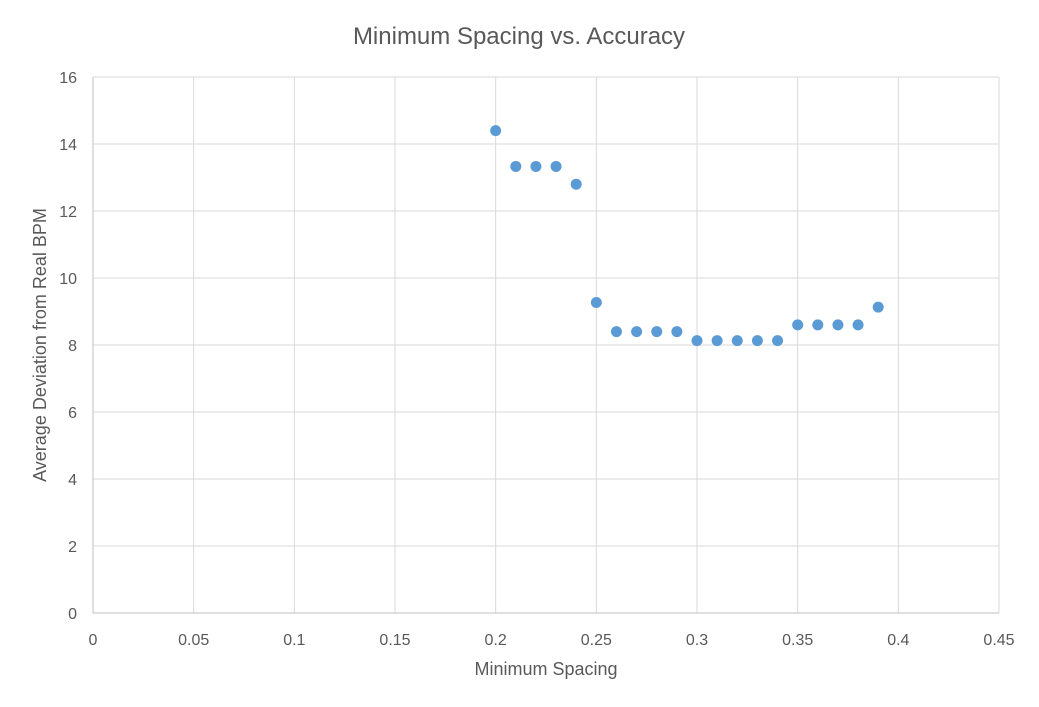 The image size is (1039, 707). What do you see at coordinates (687, 236) in the screenshot?
I see `data-points` at bounding box center [687, 236].